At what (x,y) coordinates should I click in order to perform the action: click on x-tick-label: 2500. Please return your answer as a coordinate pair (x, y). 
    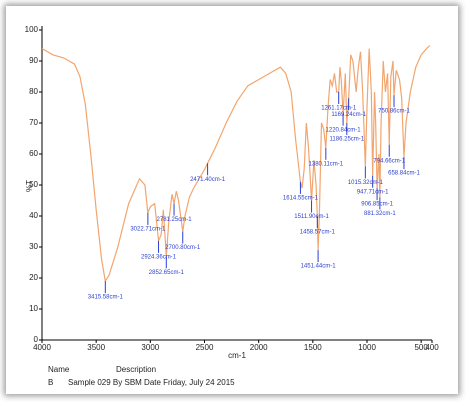
    Looking at the image, I should click on (205, 347).